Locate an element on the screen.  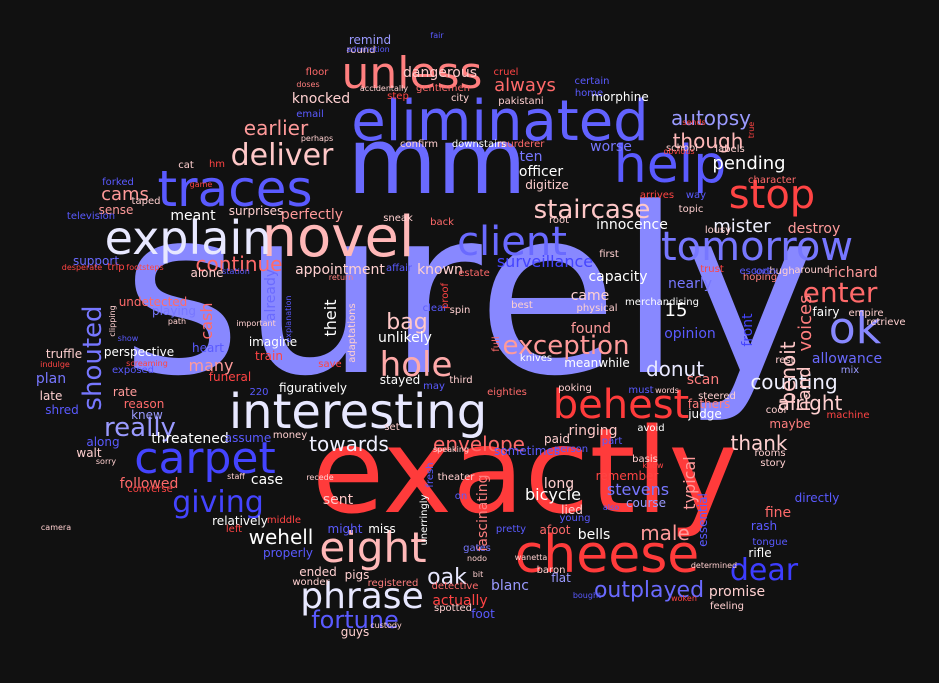
word-desperate: desperate is located at coordinates (82, 267).